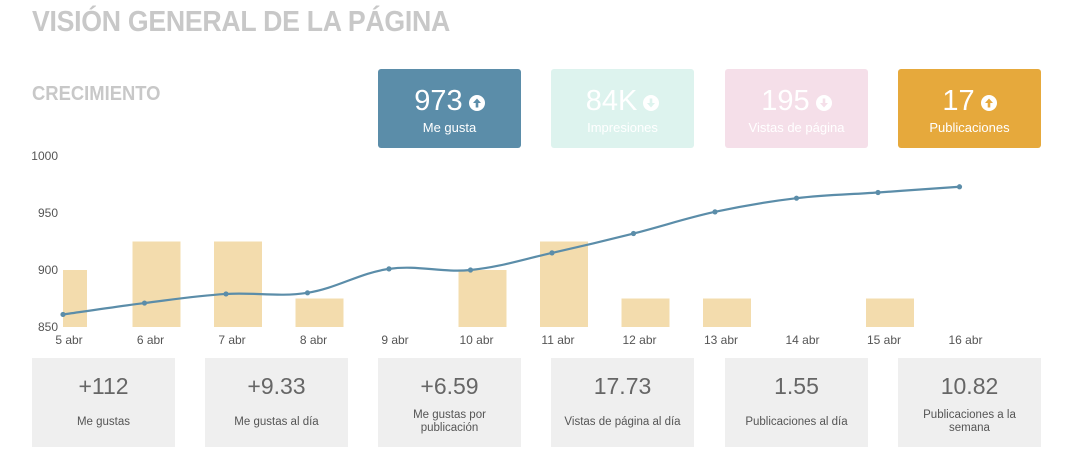 This screenshot has height=464, width=1065. Describe the element at coordinates (103, 421) in the screenshot. I see `stat-label: Me gustas` at that location.